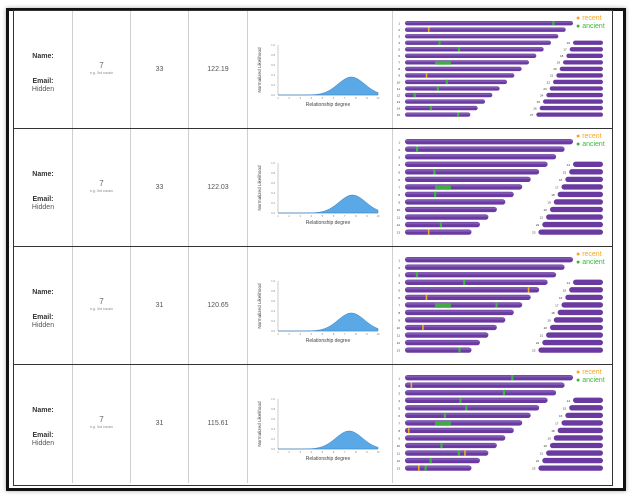  What do you see at coordinates (273, 291) in the screenshot?
I see `y-tick-label: 0.8` at bounding box center [273, 291].